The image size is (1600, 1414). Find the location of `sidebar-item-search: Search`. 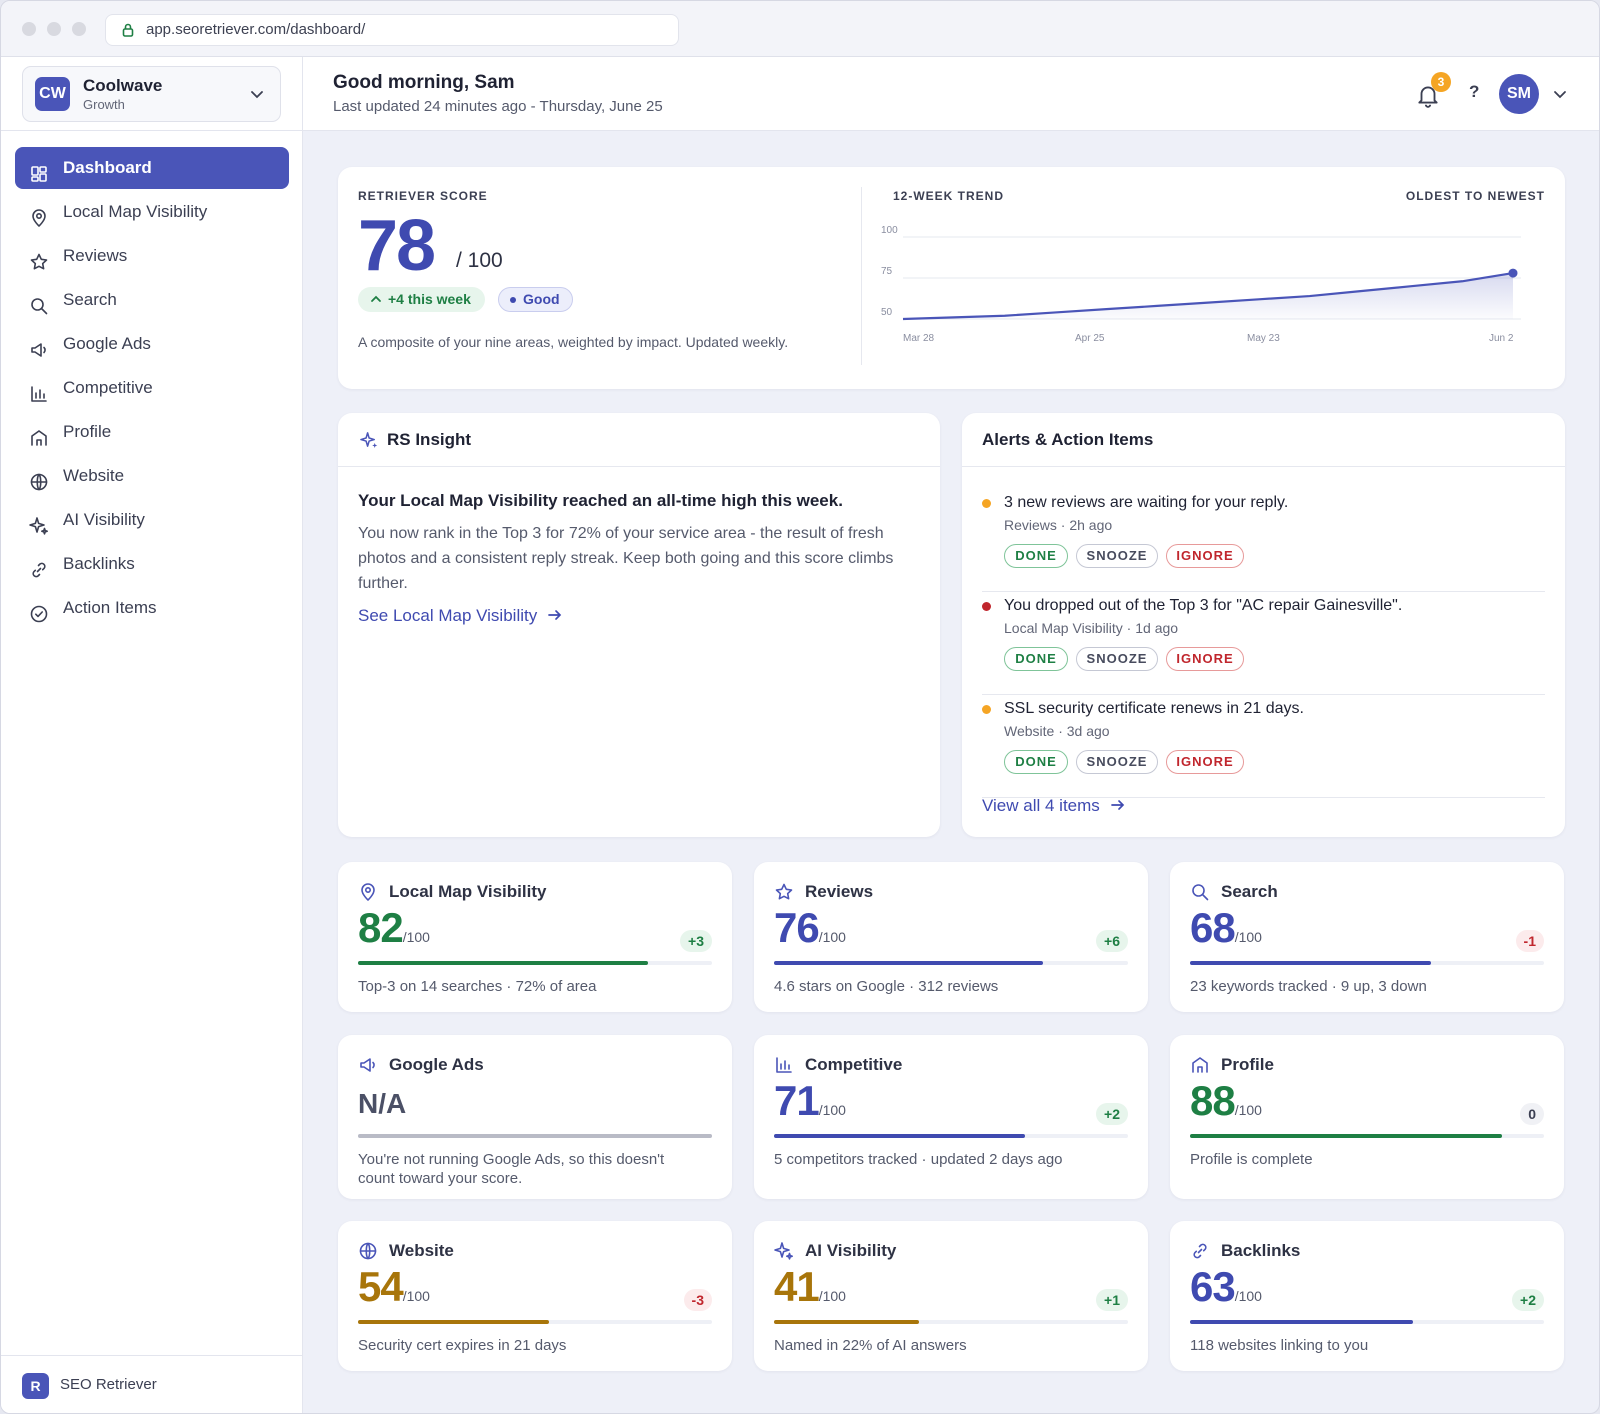

sidebar-item-search: Search is located at coordinates (152, 300).